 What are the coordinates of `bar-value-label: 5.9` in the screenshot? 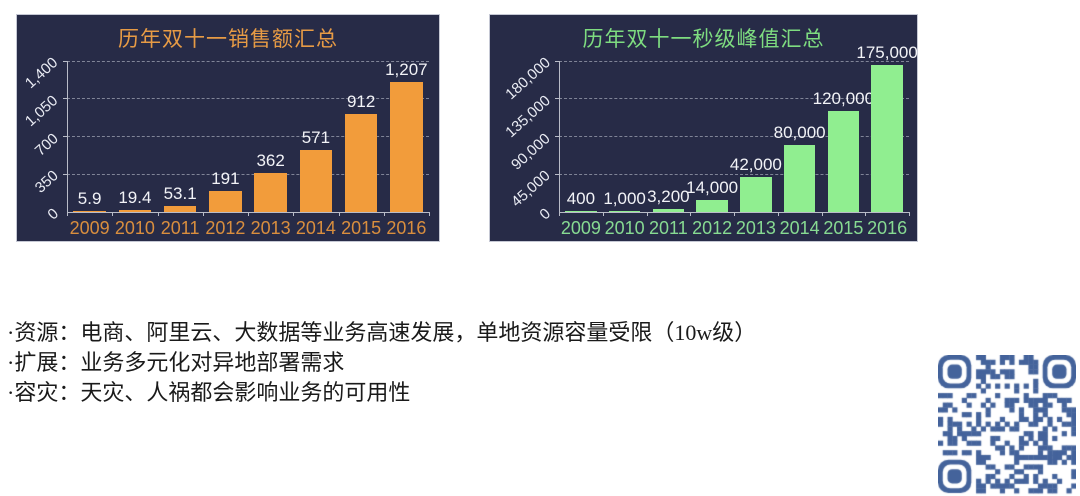 It's located at (89, 198).